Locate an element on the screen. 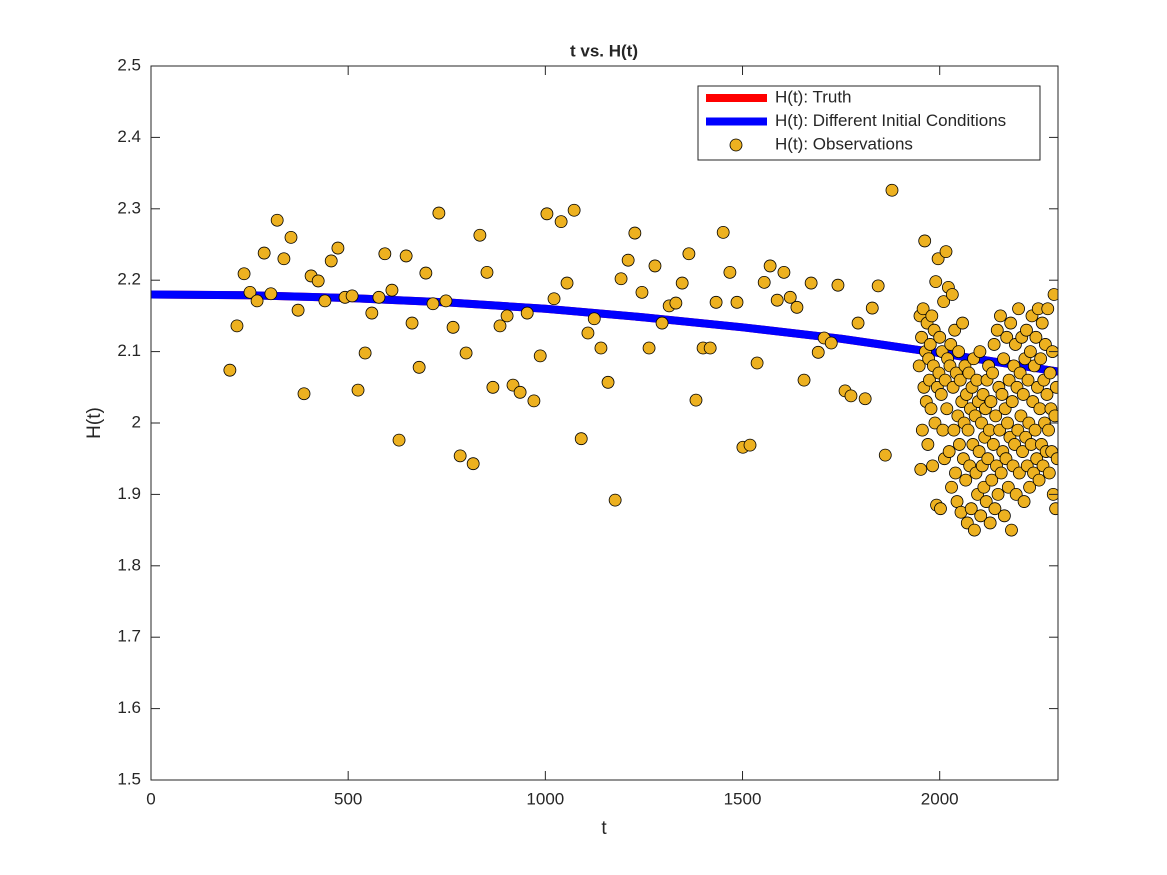 This screenshot has width=1167, height=875. chart-title: t vs. H(t) is located at coordinates (604, 50).